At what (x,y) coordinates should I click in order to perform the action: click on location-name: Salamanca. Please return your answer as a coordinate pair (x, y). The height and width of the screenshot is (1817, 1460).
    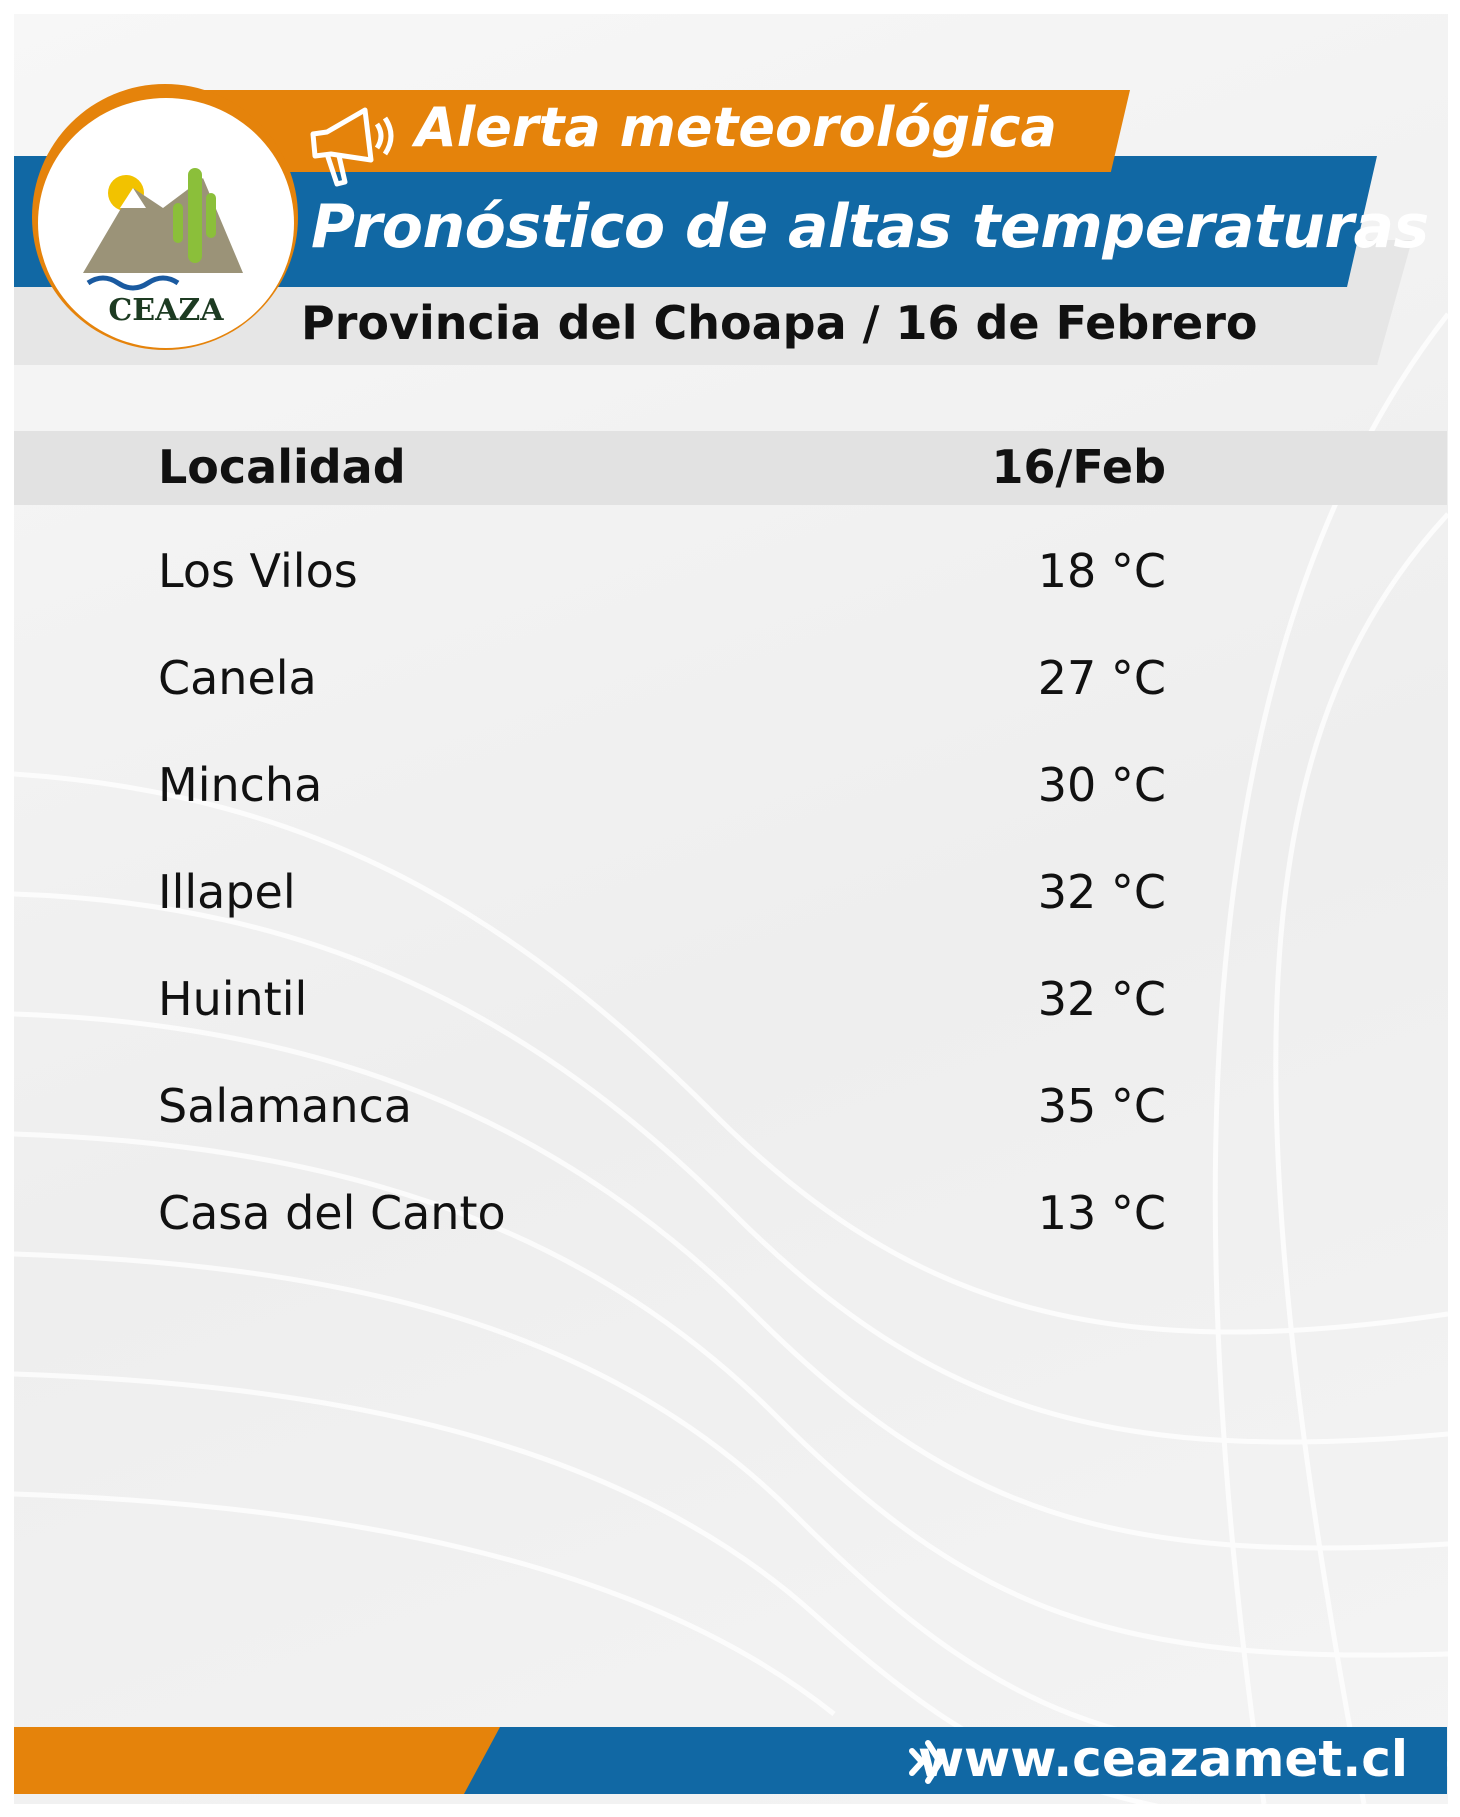
    Looking at the image, I should click on (285, 1106).